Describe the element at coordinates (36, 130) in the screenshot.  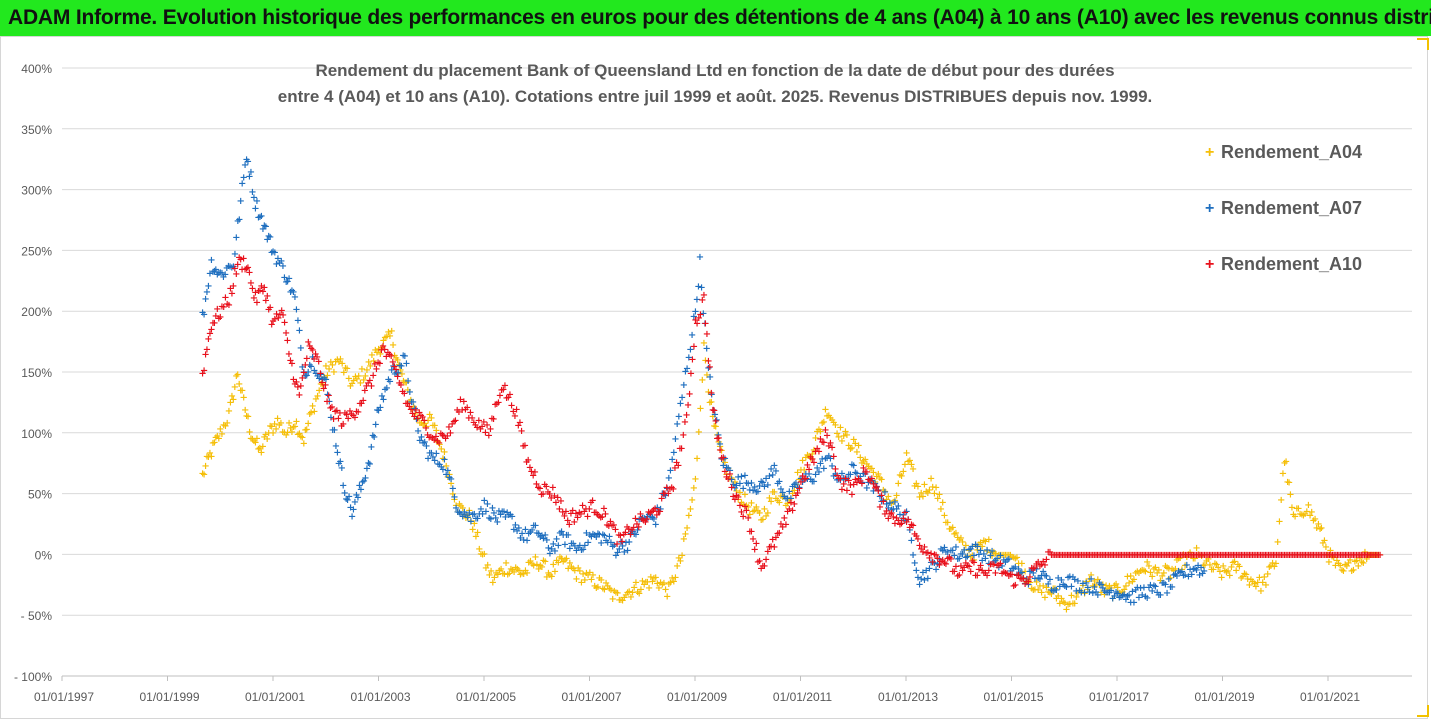
I see `y-tick-label: 350%` at that location.